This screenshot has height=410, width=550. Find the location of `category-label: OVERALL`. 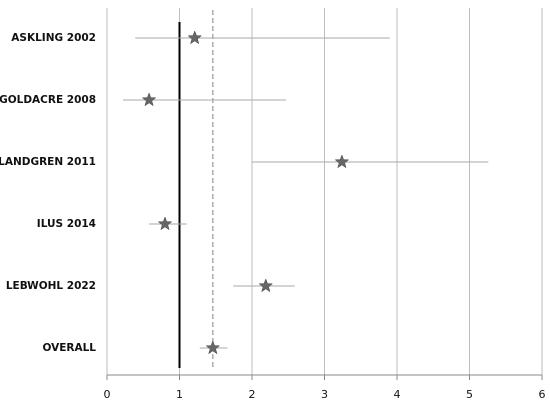

category-label: OVERALL is located at coordinates (69, 348).